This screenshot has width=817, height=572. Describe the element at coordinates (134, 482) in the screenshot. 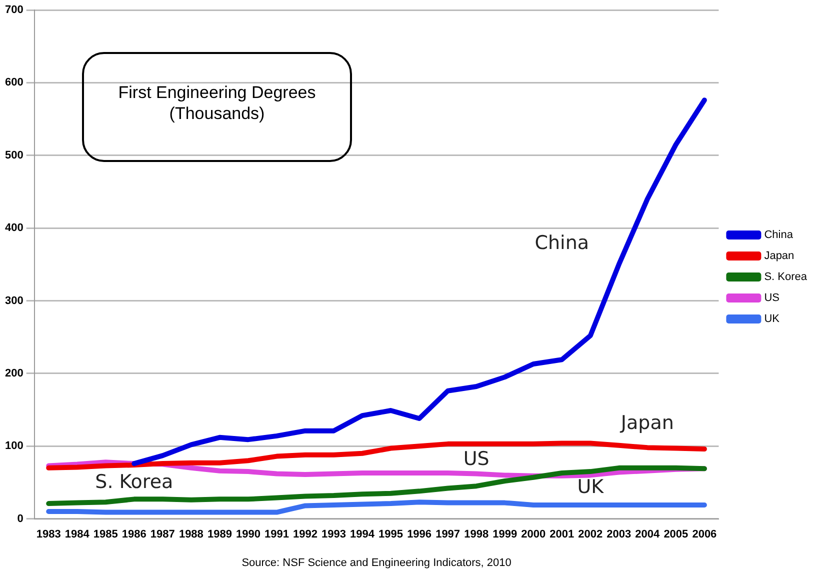

I see `text: S. Korea` at that location.